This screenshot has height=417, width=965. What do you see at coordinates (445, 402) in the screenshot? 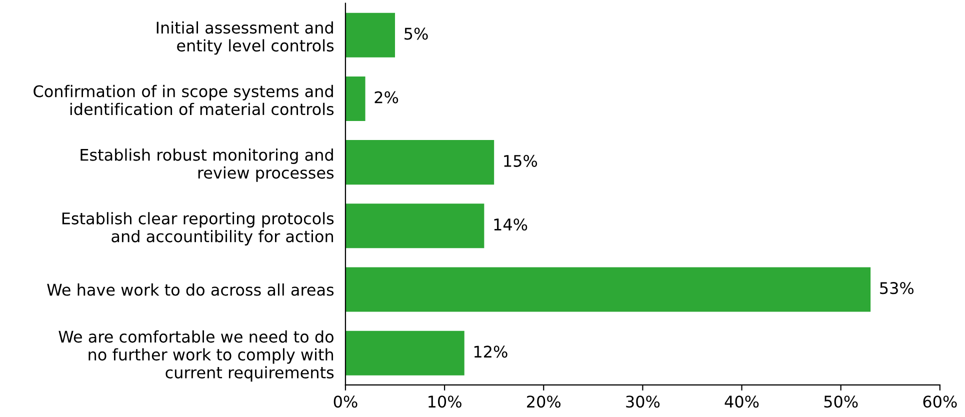
I see `x-tick-label: 10%` at bounding box center [445, 402].